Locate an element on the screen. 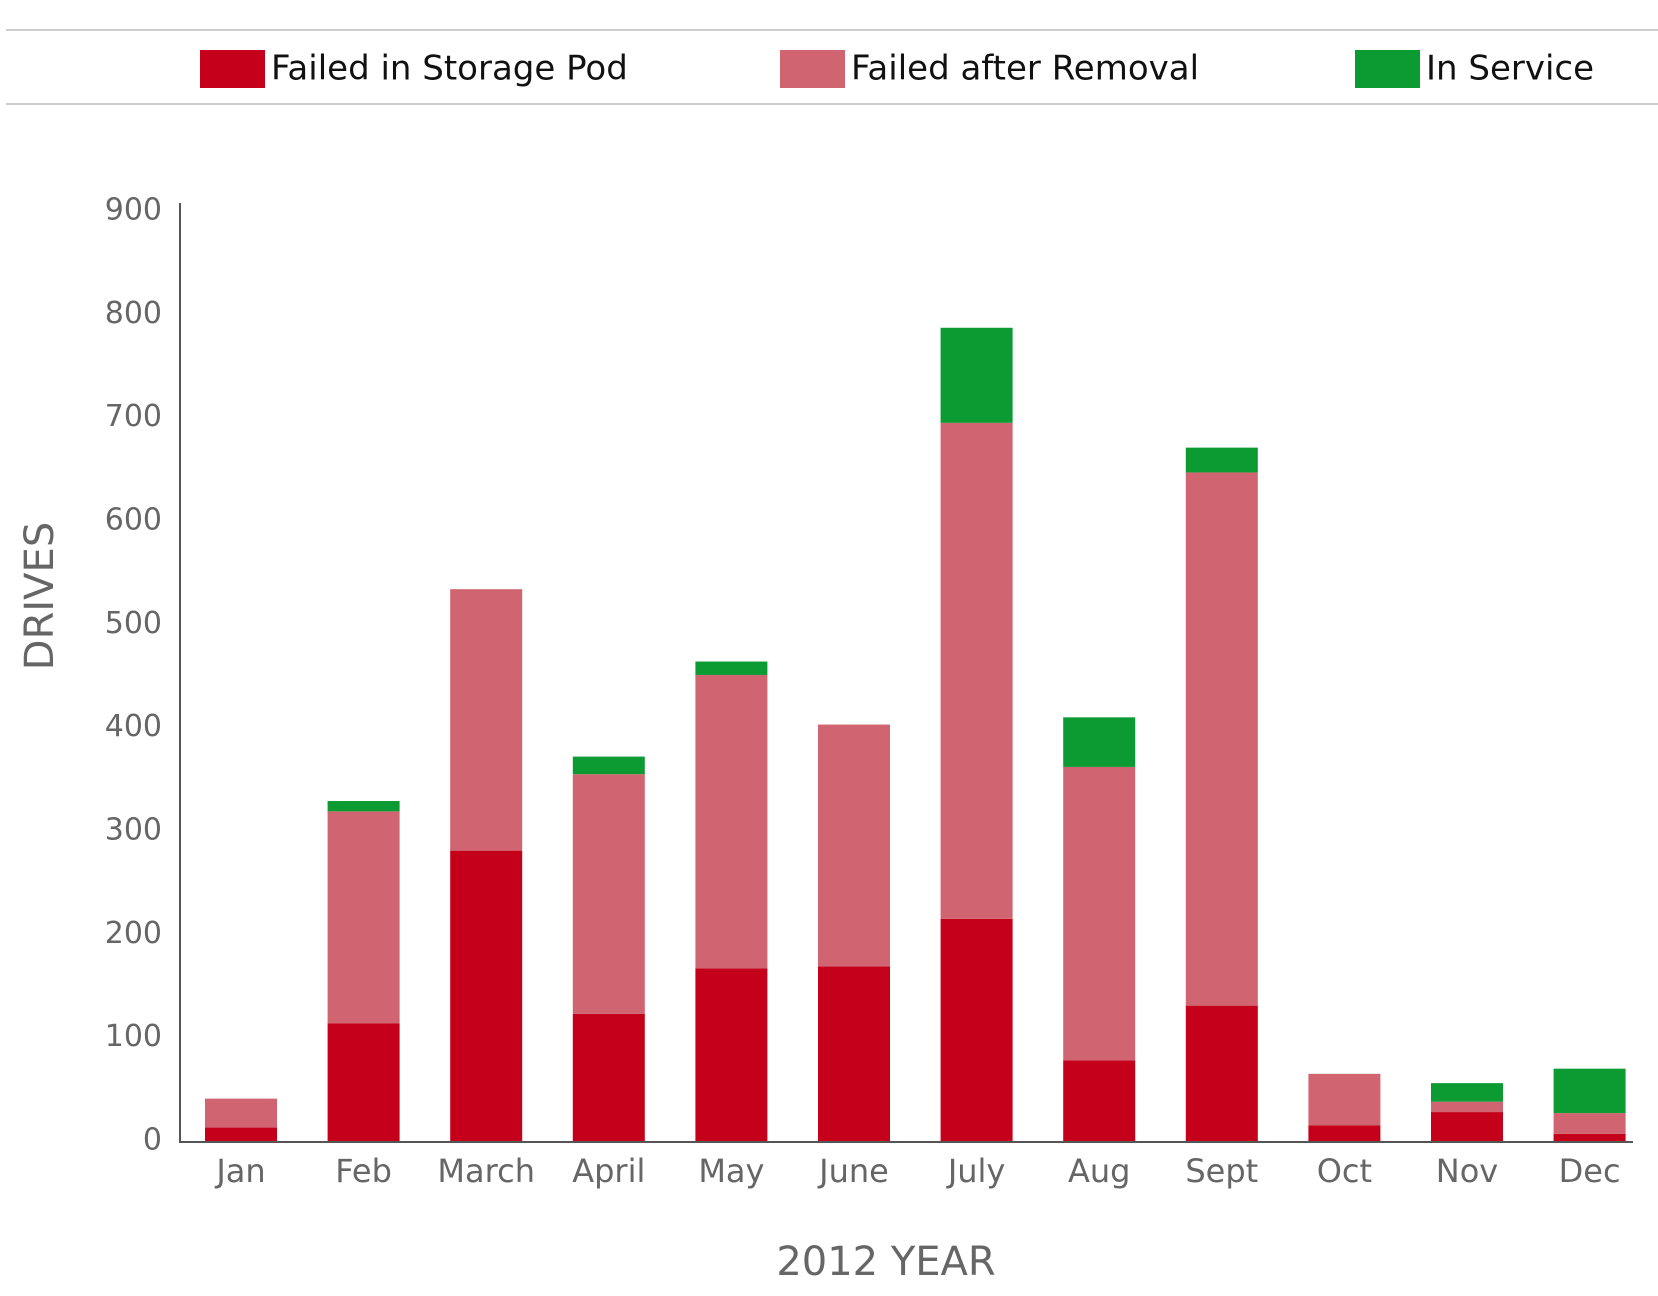 Image resolution: width=1658 pixels, height=1296 pixels. y-tick-label: 100 is located at coordinates (133, 1036).